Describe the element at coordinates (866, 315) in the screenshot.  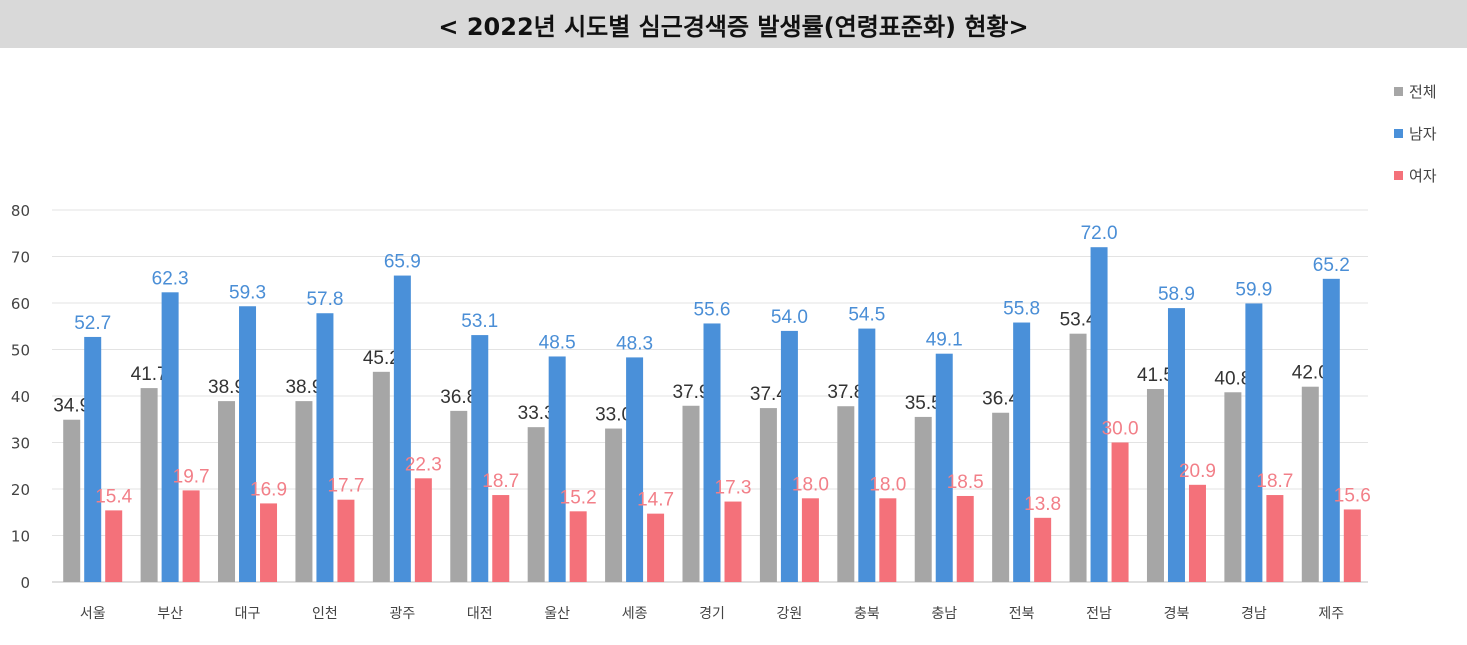
I see `data-label: 54.5` at that location.